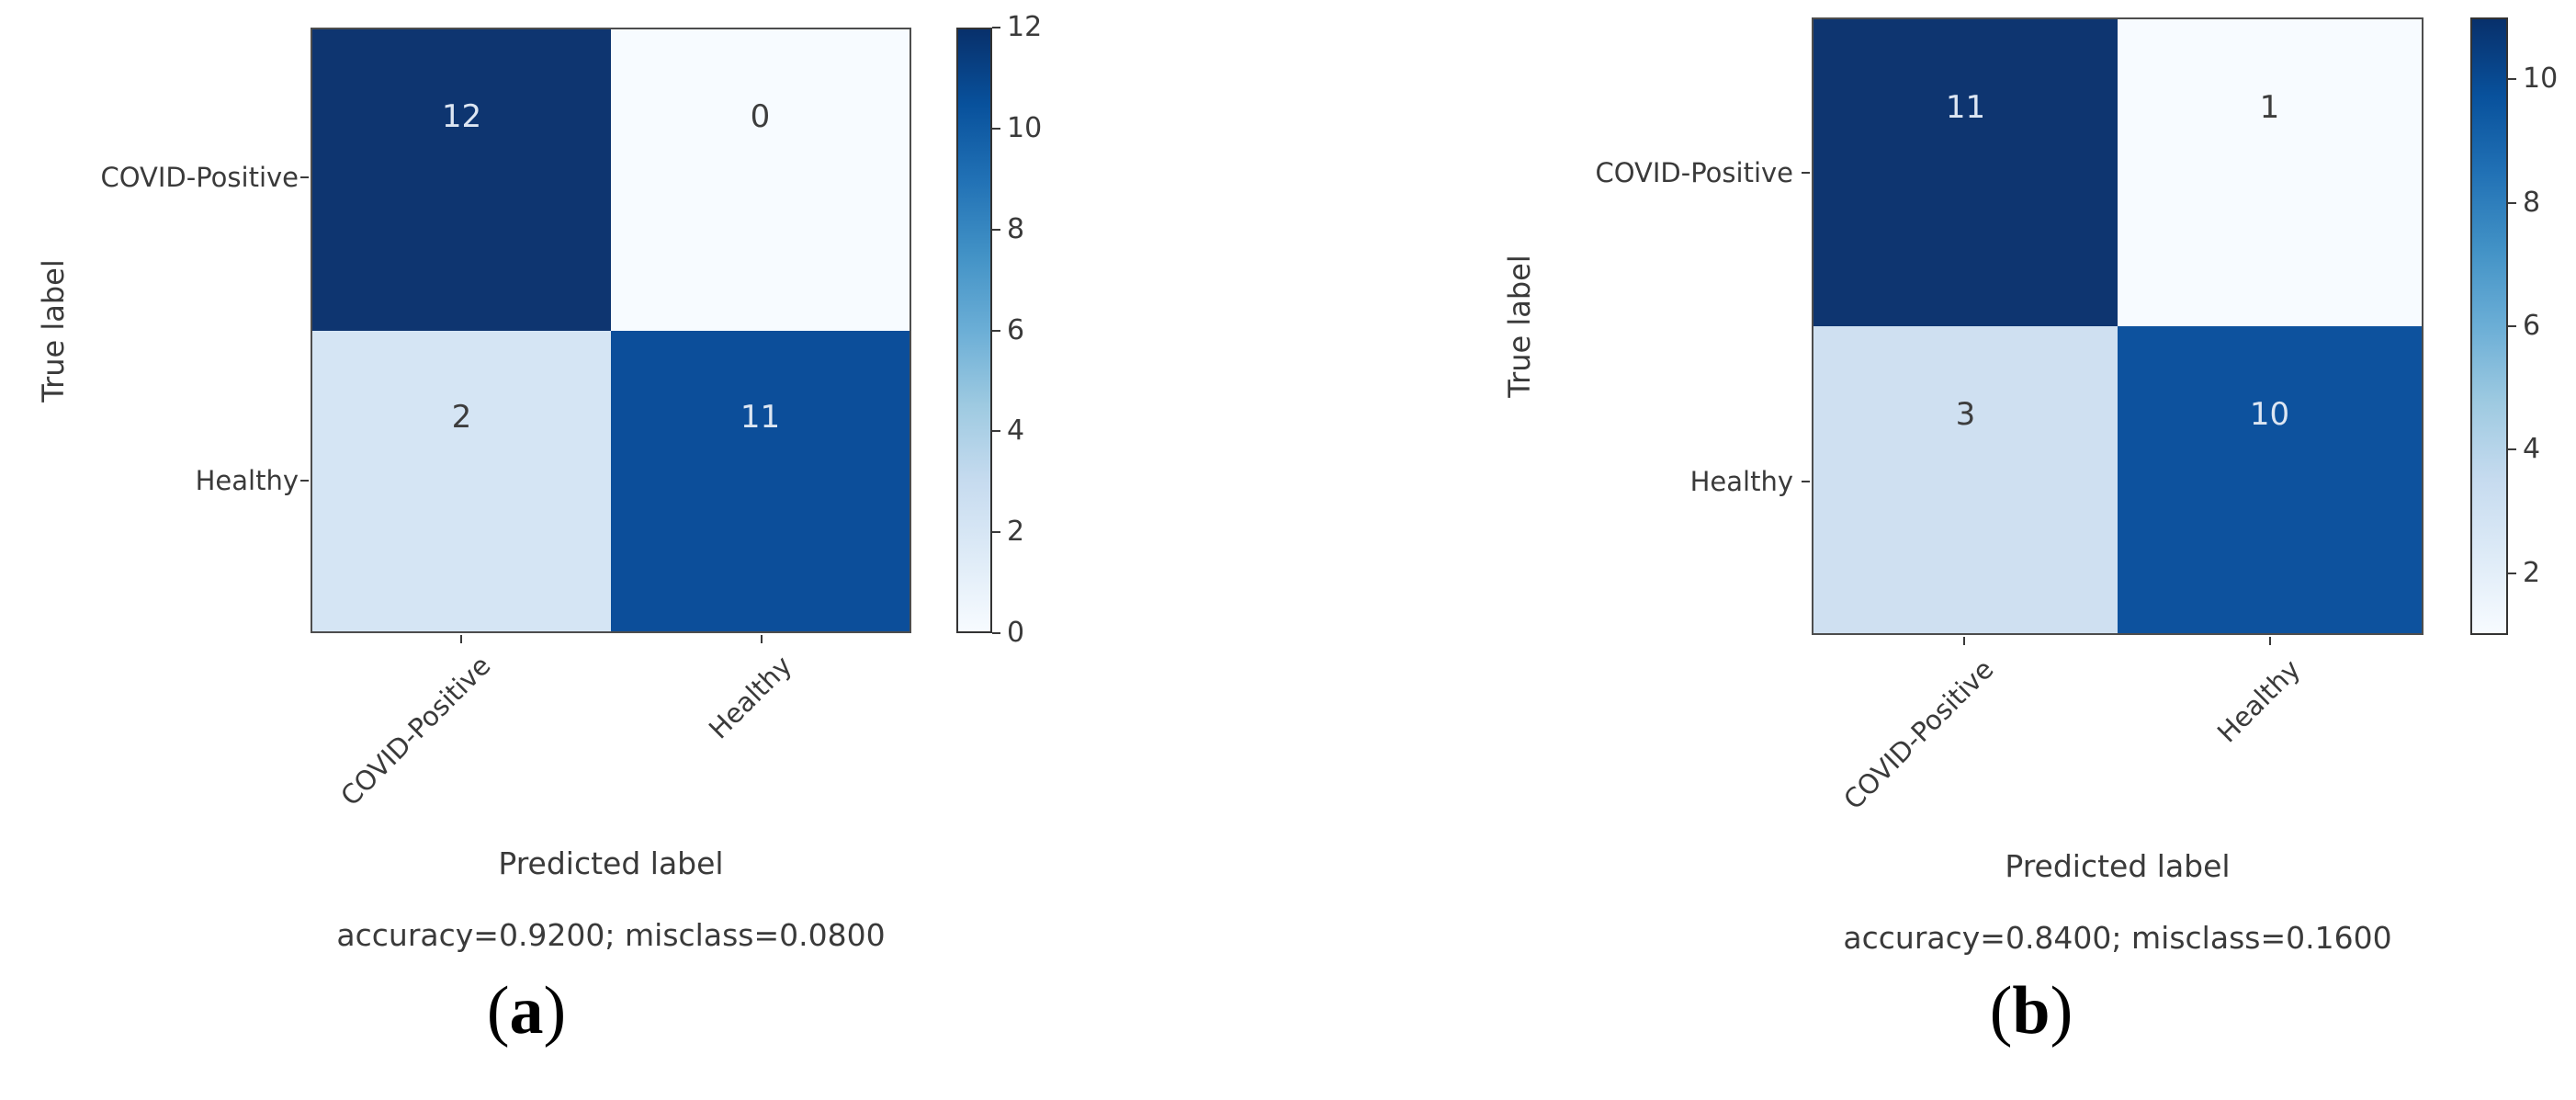  What do you see at coordinates (461, 418) in the screenshot?
I see `cell-value: 2` at bounding box center [461, 418].